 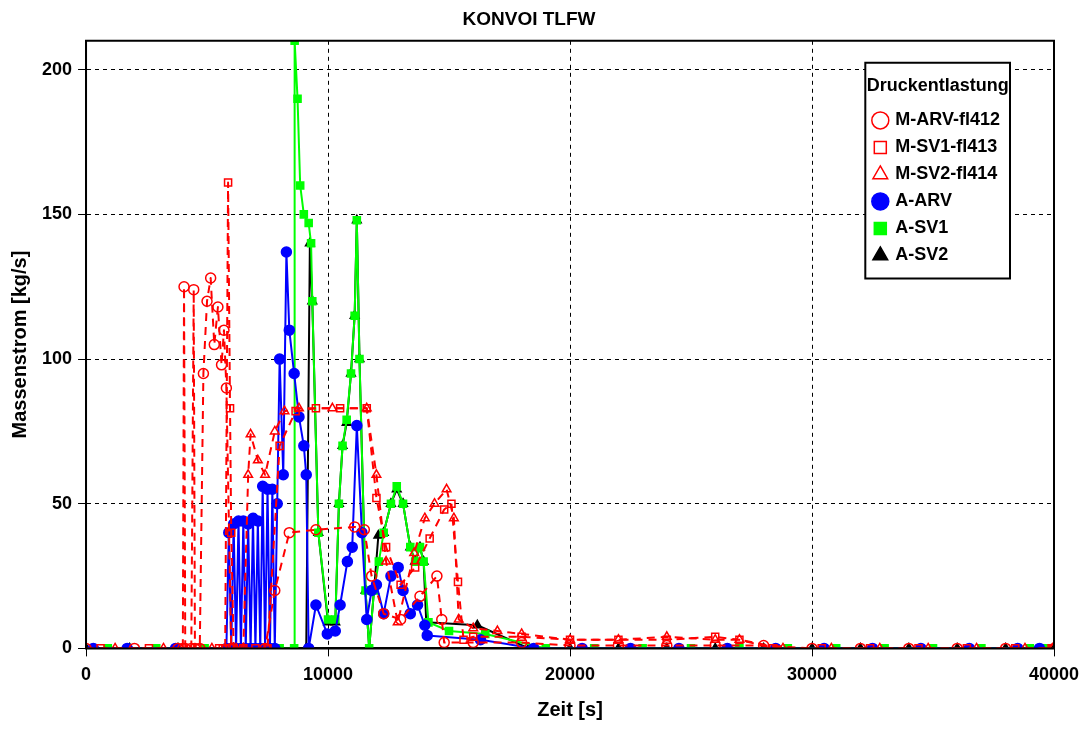 What do you see at coordinates (946, 146) in the screenshot?
I see `legend-label: M-SV1-fl413` at bounding box center [946, 146].